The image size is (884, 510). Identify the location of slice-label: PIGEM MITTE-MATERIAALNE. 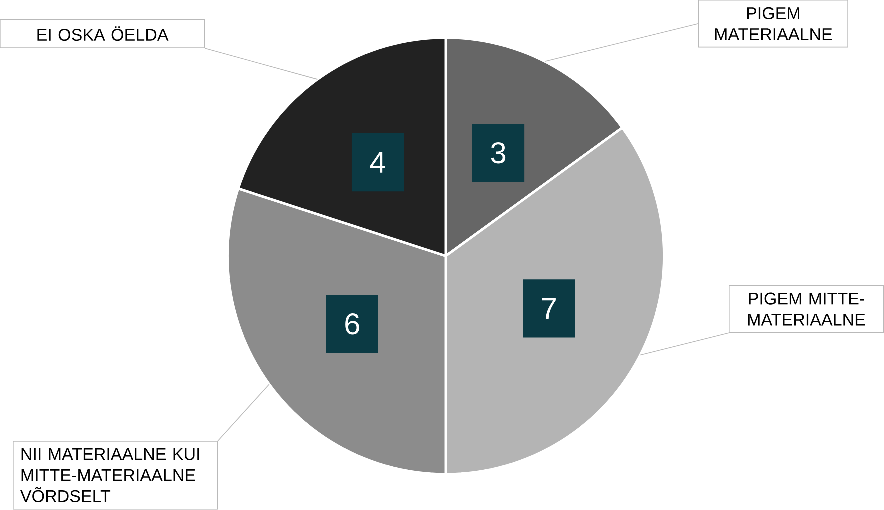
(807, 309).